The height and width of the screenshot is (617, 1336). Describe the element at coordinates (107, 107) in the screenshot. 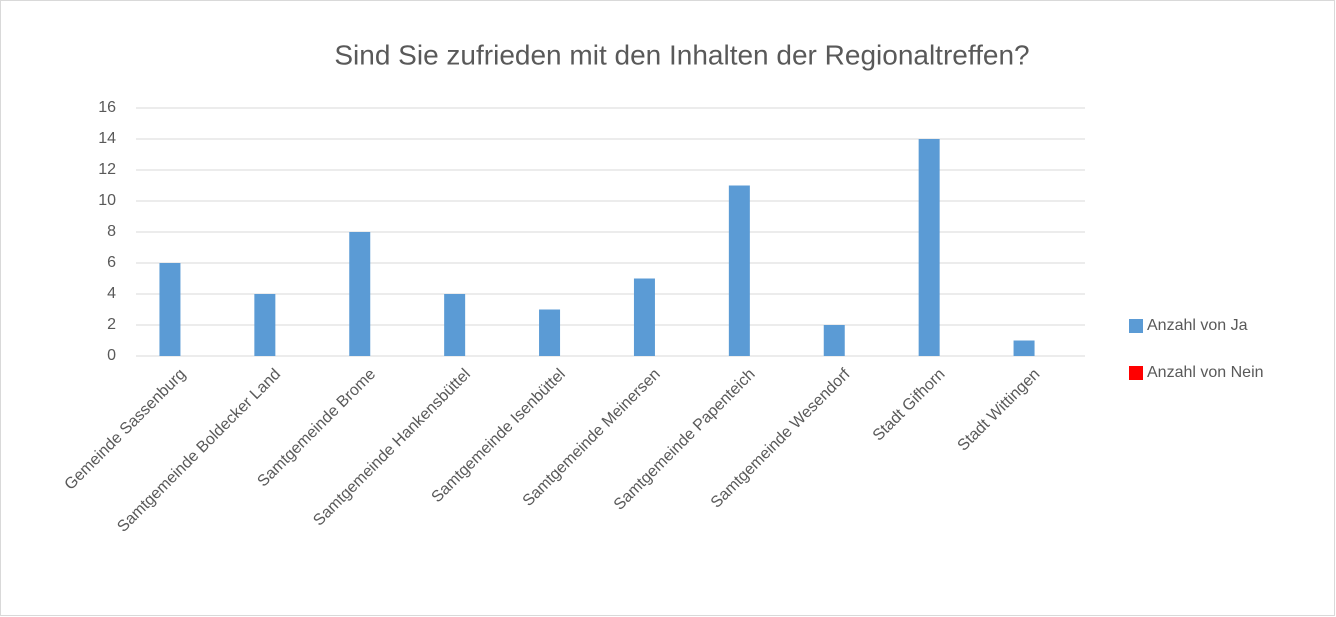

I see `y-tick-label: 16` at that location.